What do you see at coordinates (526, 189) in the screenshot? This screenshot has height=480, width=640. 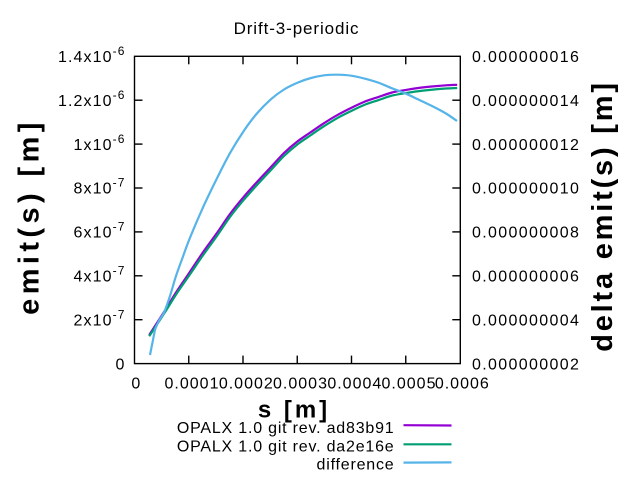 I see `svg-text: 0.000000010` at bounding box center [526, 189].